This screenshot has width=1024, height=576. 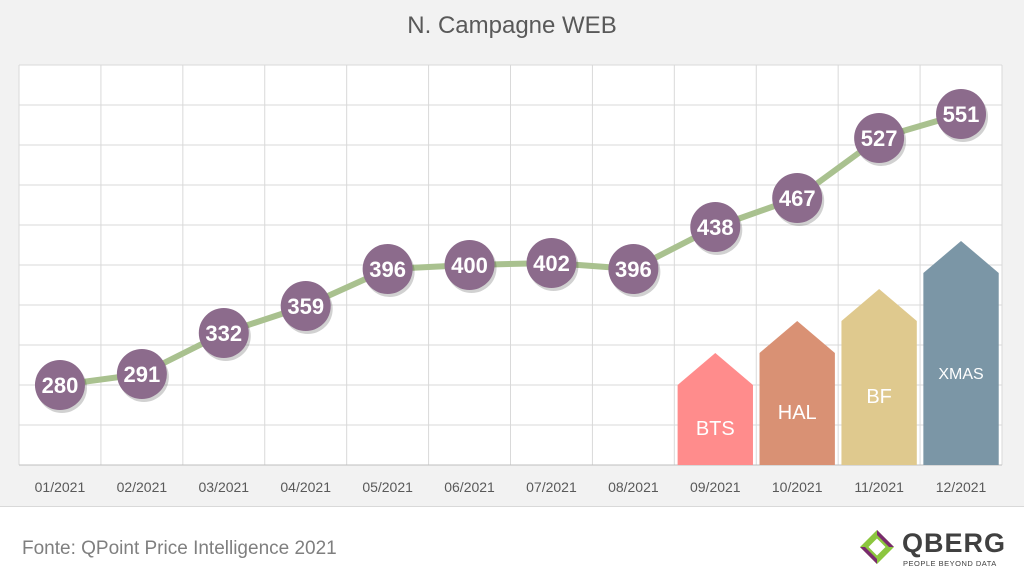 What do you see at coordinates (797, 487) in the screenshot?
I see `x-tick-label: 10/2021` at bounding box center [797, 487].